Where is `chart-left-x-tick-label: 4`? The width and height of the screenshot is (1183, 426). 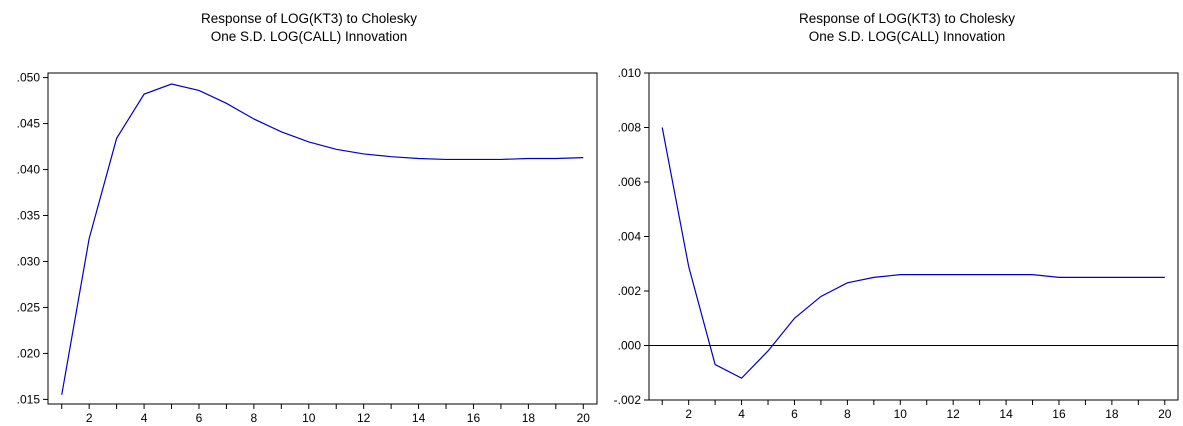 chart-left-x-tick-label: 4 is located at coordinates (144, 418).